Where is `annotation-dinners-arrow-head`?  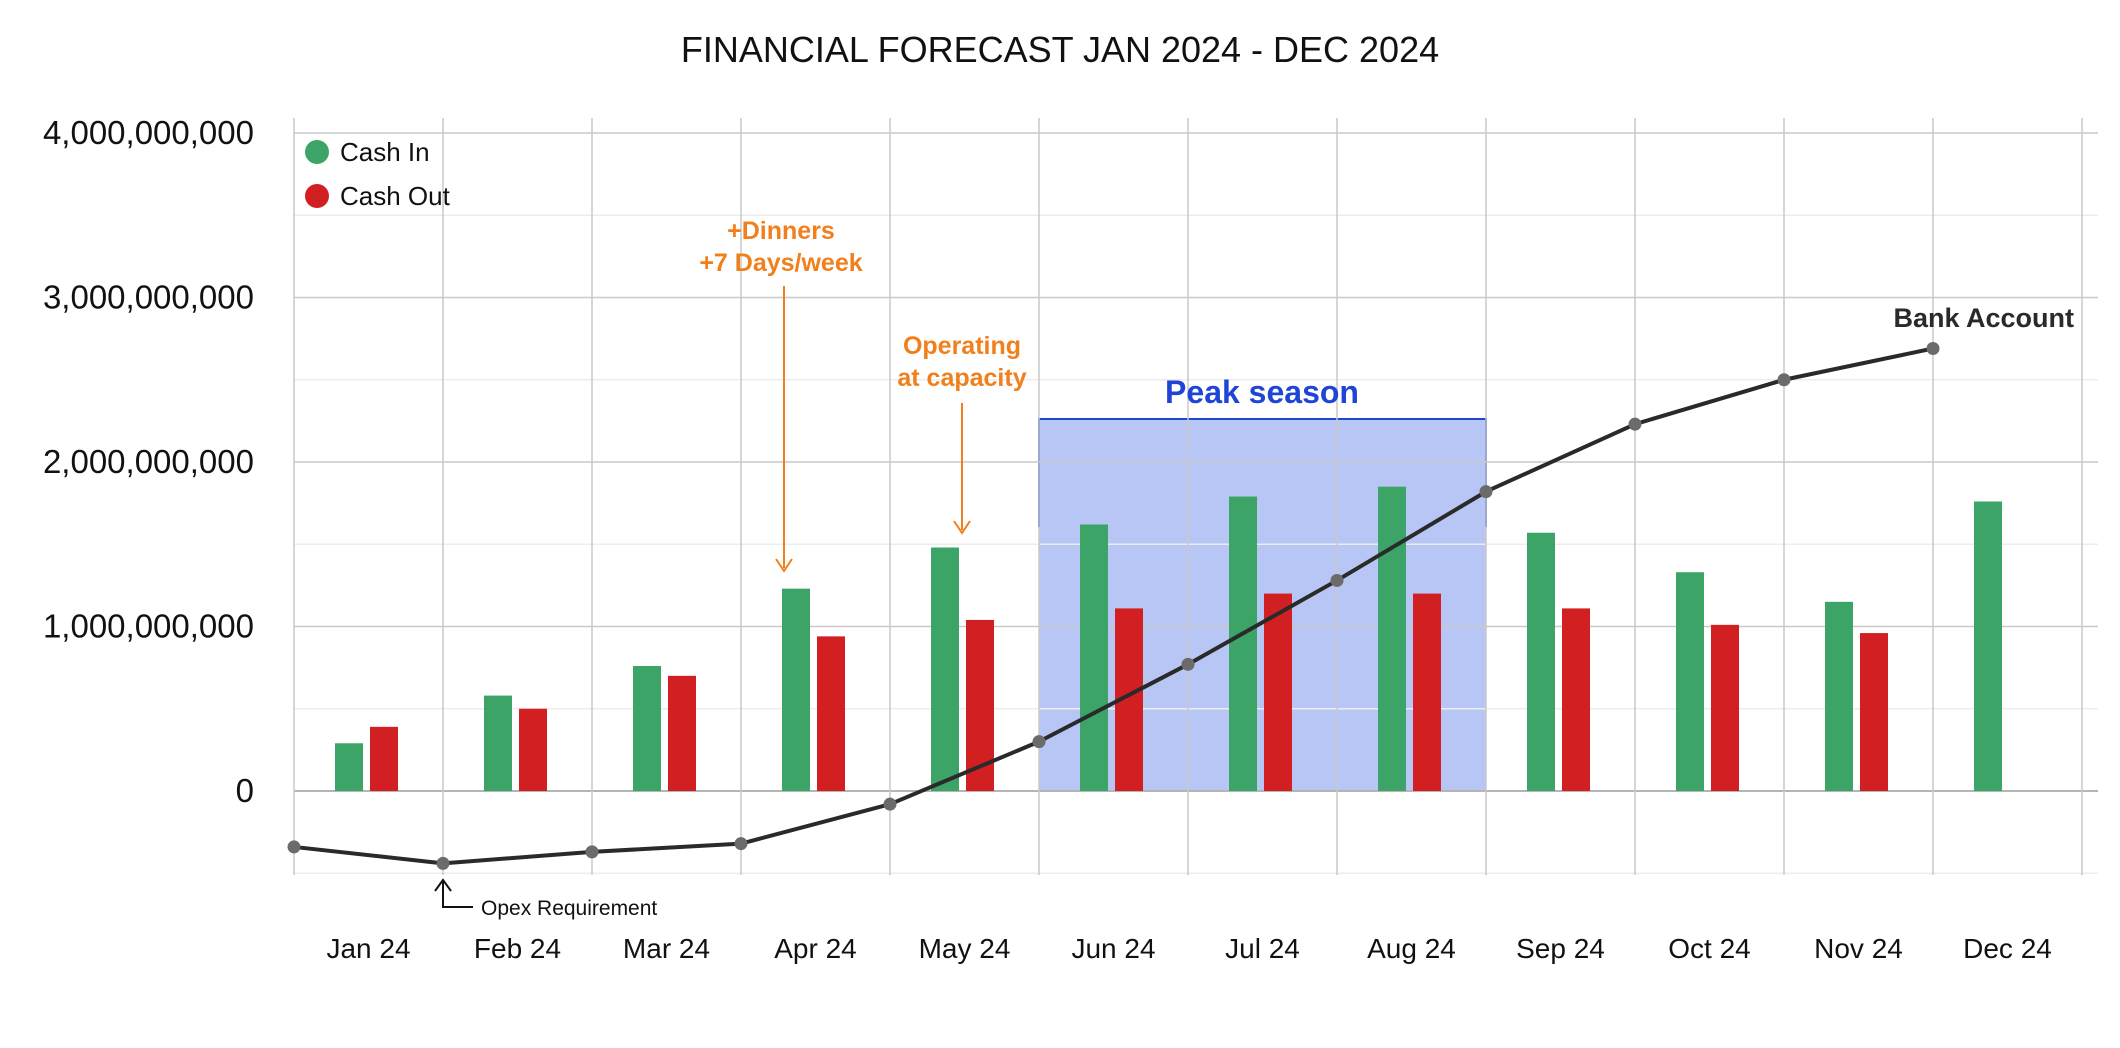
annotation-dinners-arrow-head is located at coordinates (784, 565).